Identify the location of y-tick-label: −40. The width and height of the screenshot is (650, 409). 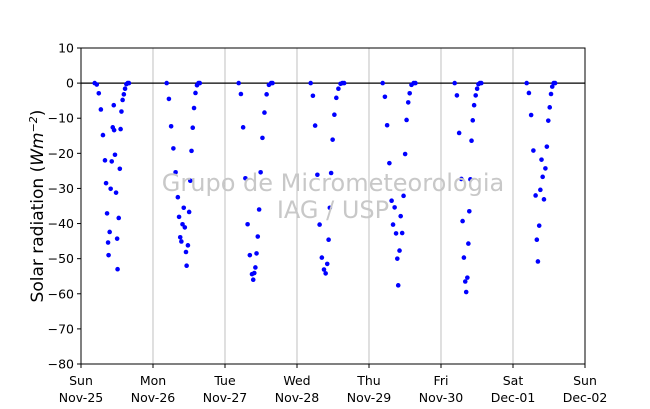
(61, 223).